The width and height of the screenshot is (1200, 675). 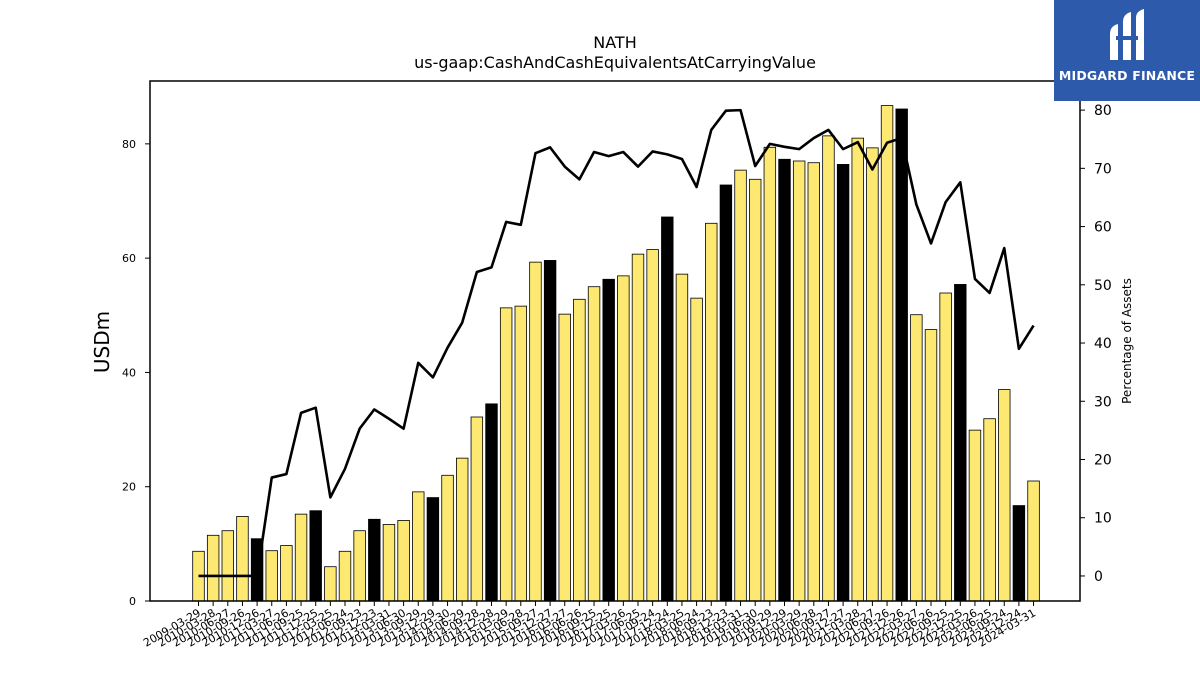 What do you see at coordinates (1127, 75) in the screenshot?
I see `brand-logo-text: MIDGARD FINANCE` at bounding box center [1127, 75].